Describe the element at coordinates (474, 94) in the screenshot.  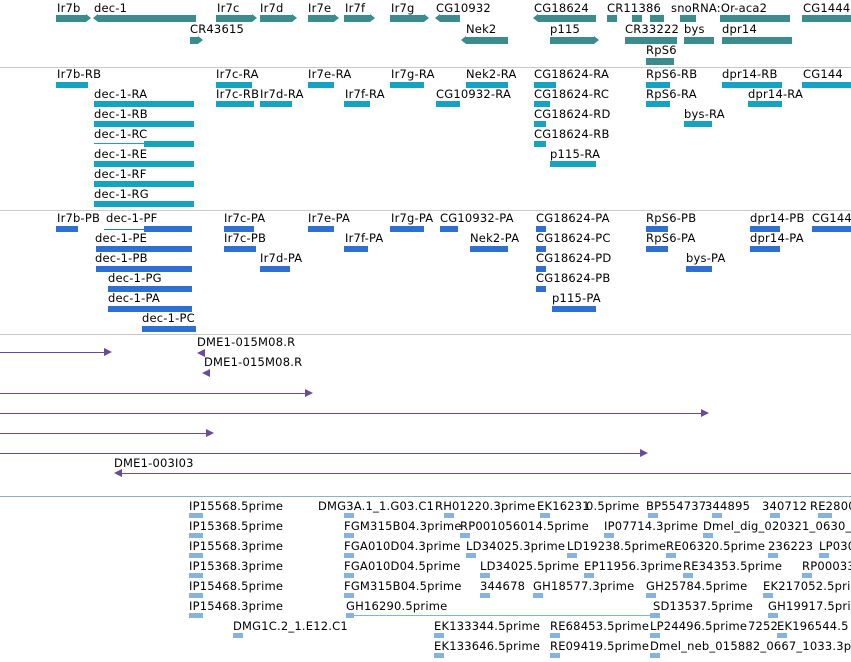
I see `transcript-label: CG10932-RA` at that location.